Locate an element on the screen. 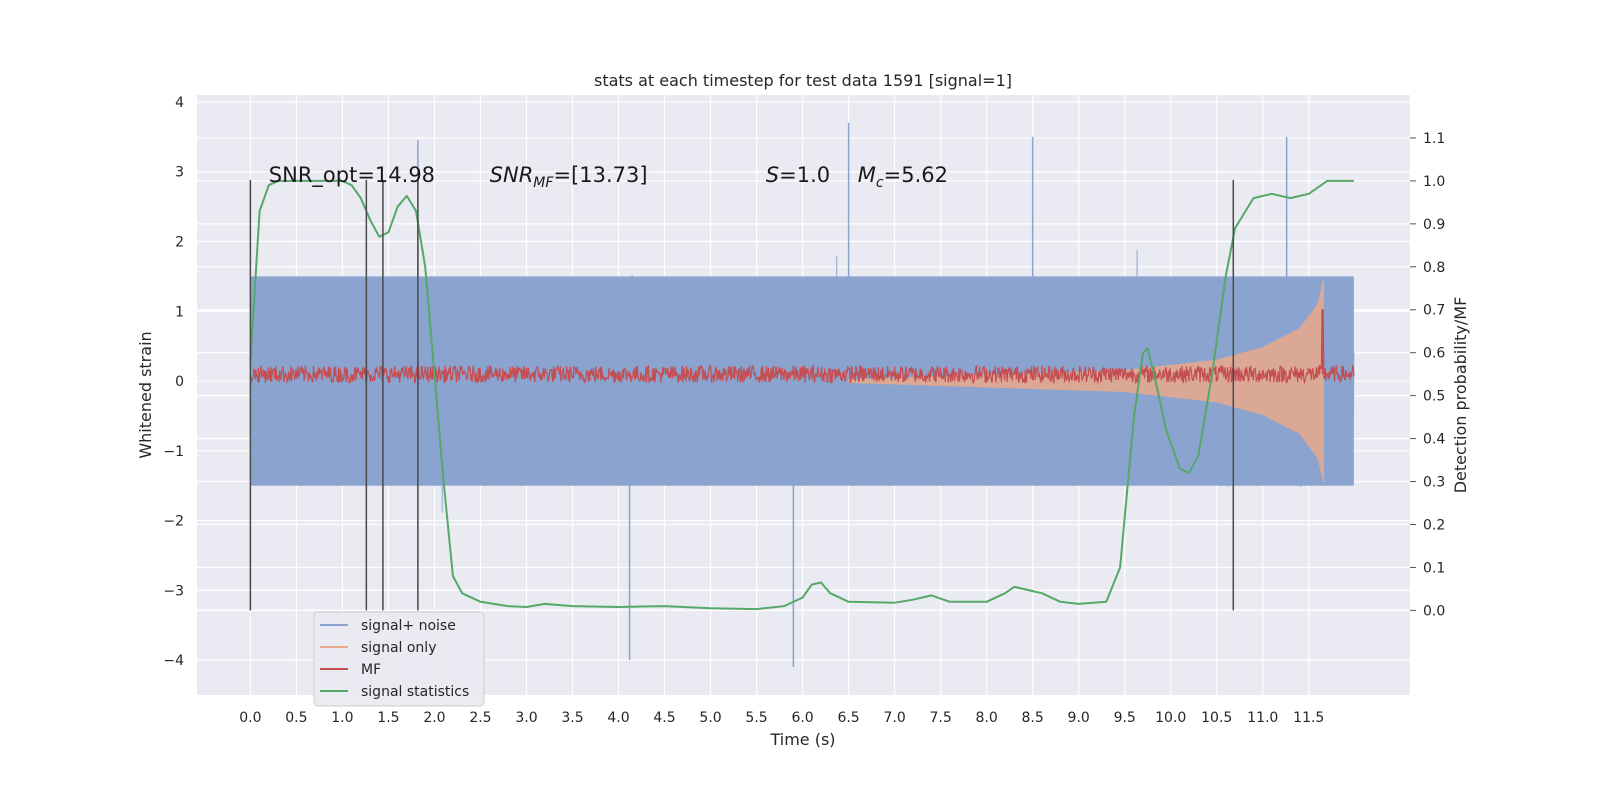  y2-tick-label-2: 0.2 is located at coordinates (1434, 525).